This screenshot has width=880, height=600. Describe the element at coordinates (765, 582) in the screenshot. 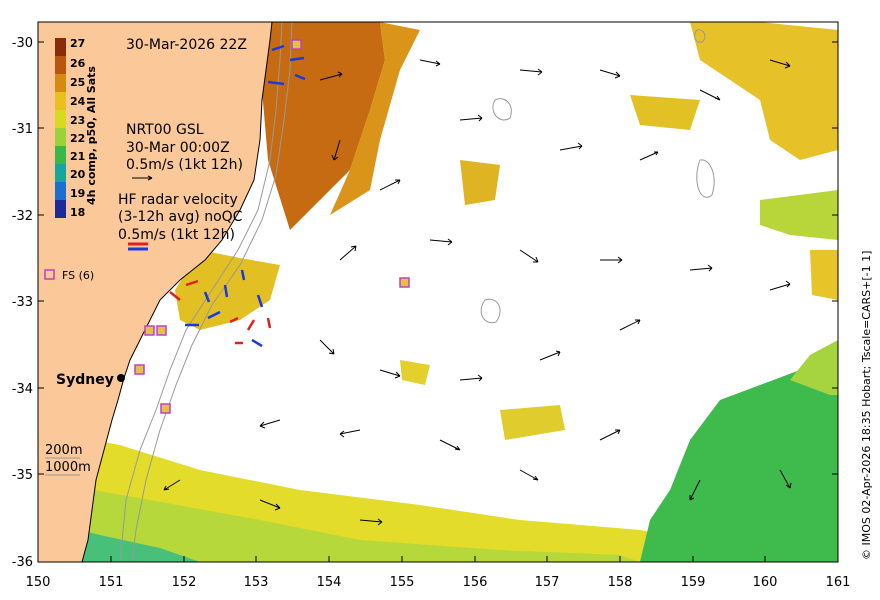

I see `lon-tick: 160` at that location.